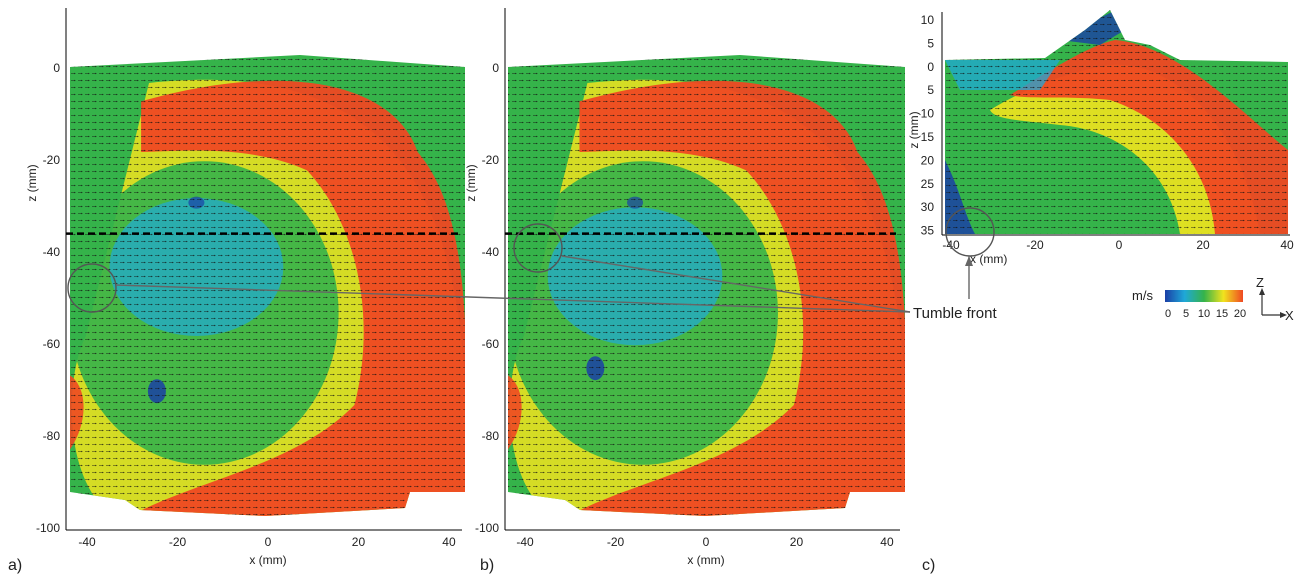 This screenshot has height=587, width=1306. I want to click on colorbar-tick-label: 20, so click(1240, 314).